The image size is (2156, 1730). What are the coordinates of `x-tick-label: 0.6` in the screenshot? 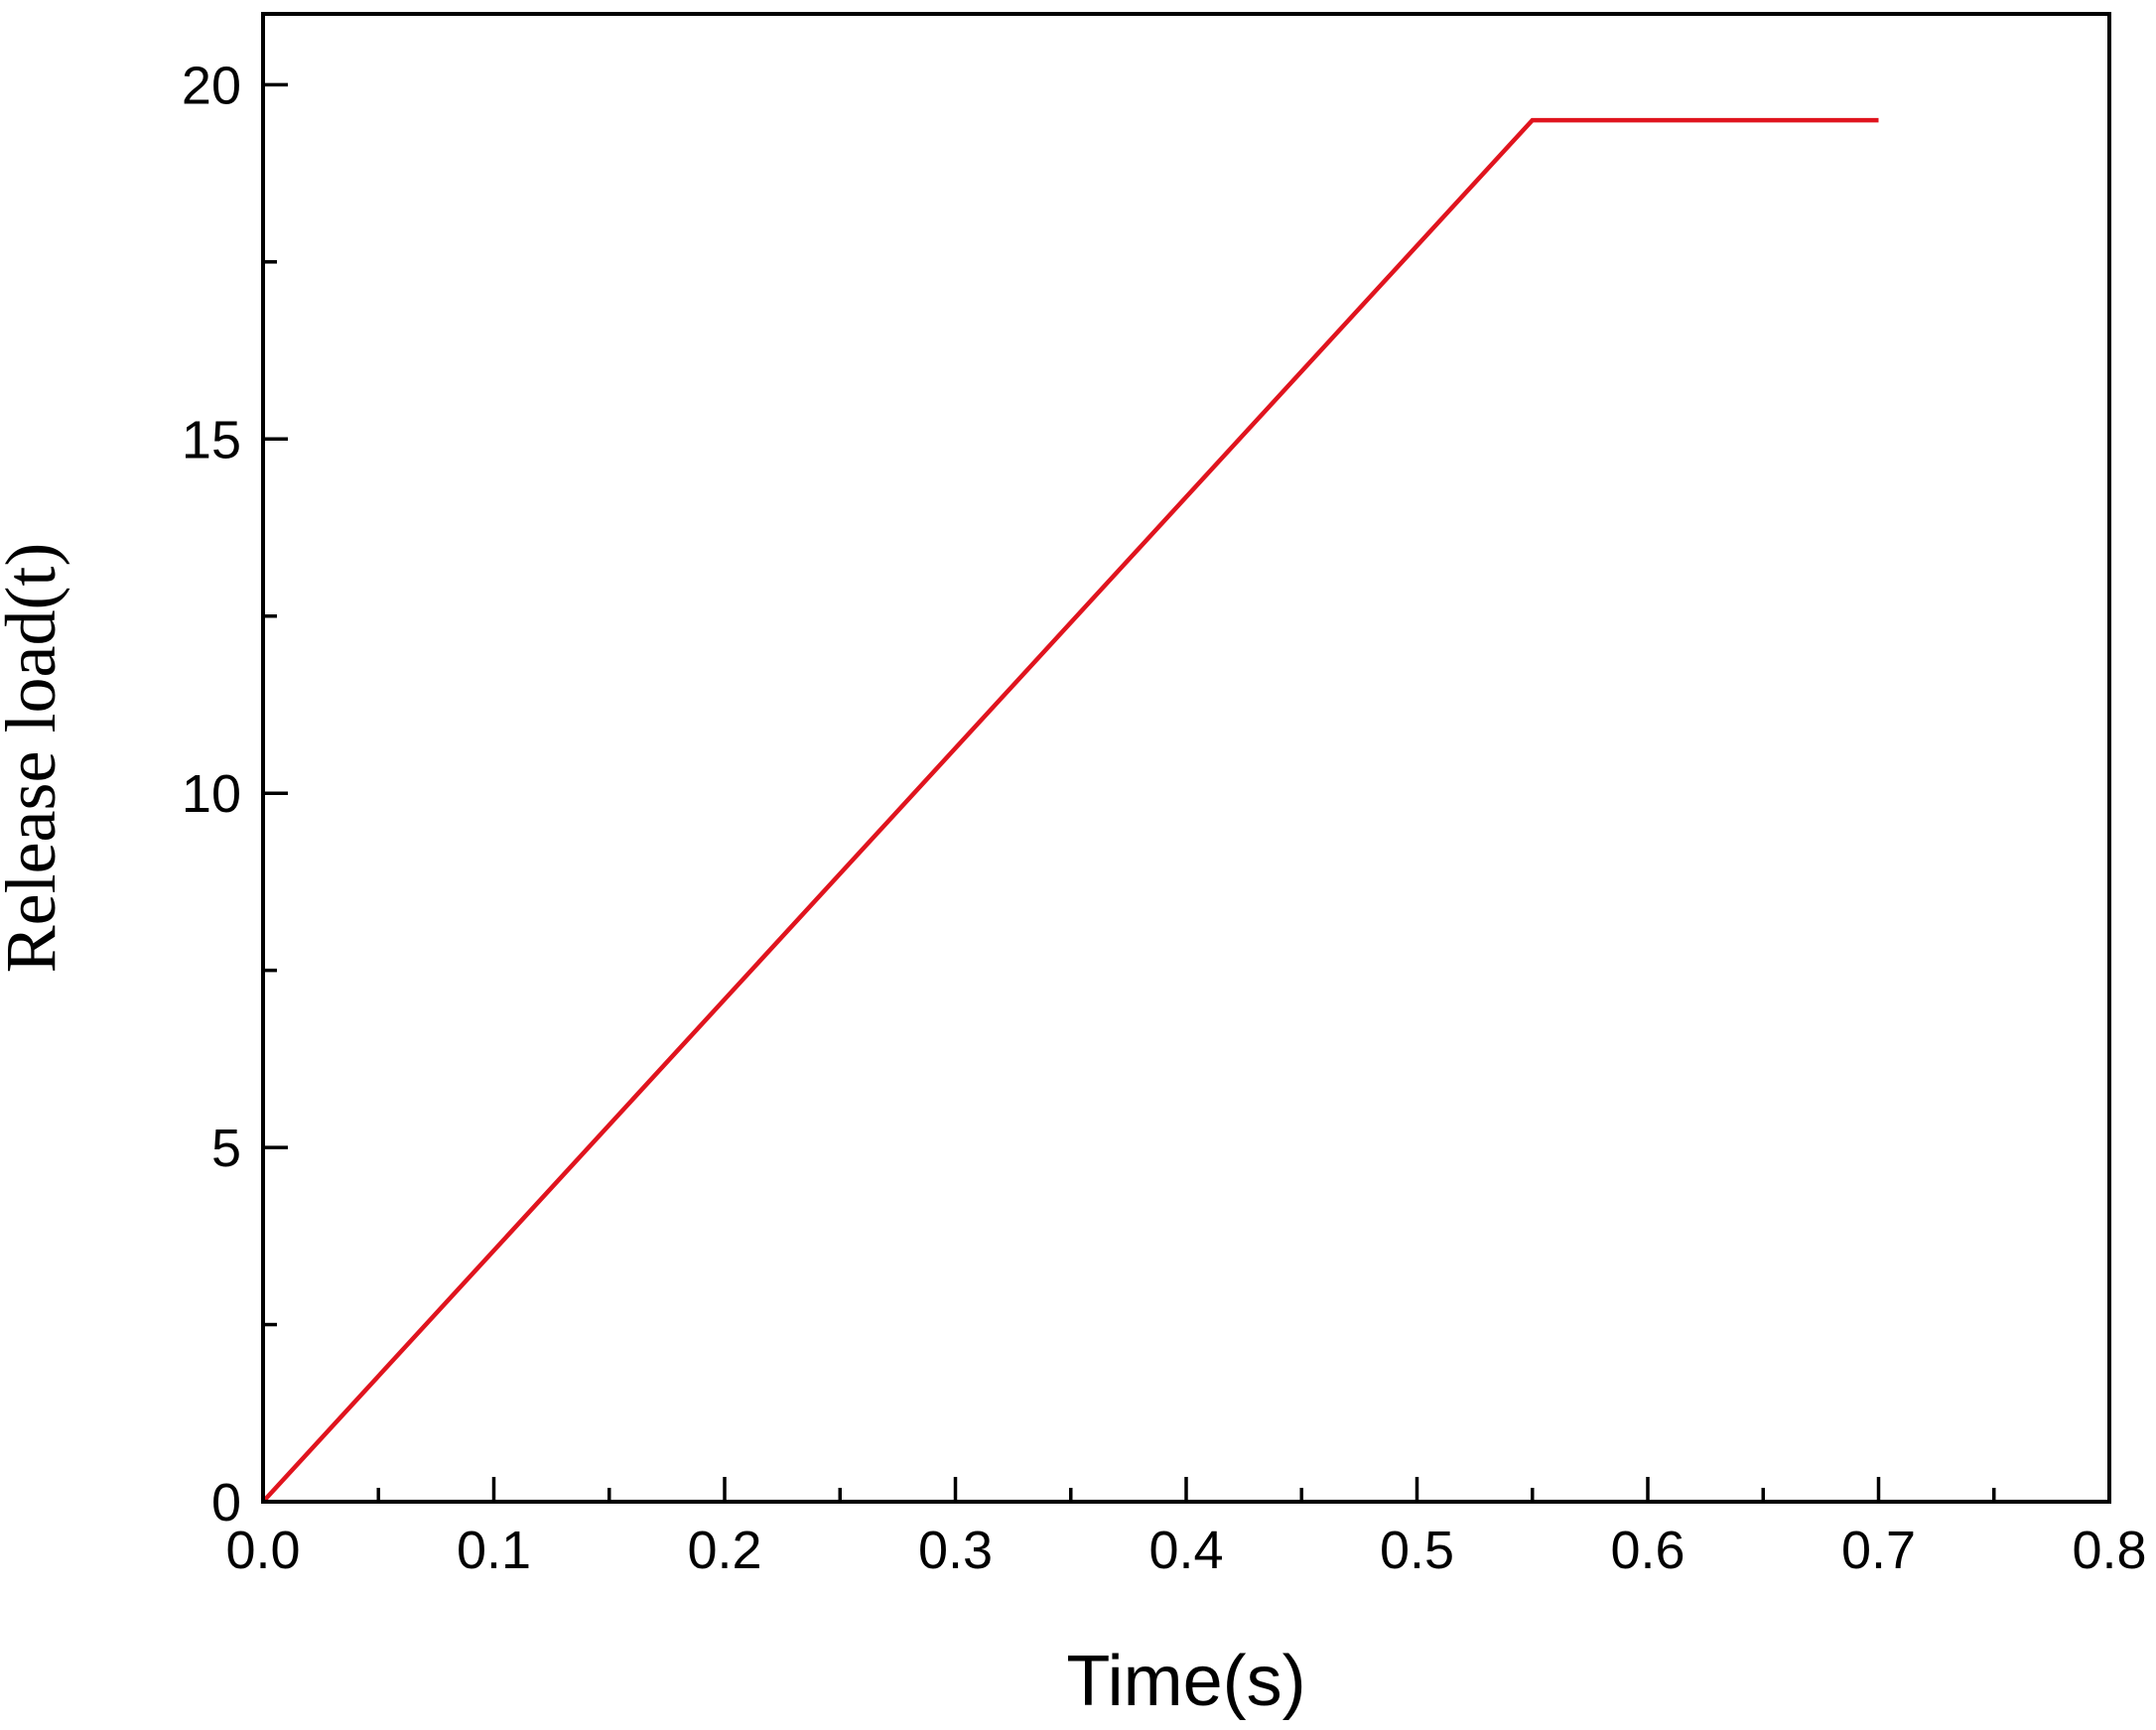 It's located at (1647, 1550).